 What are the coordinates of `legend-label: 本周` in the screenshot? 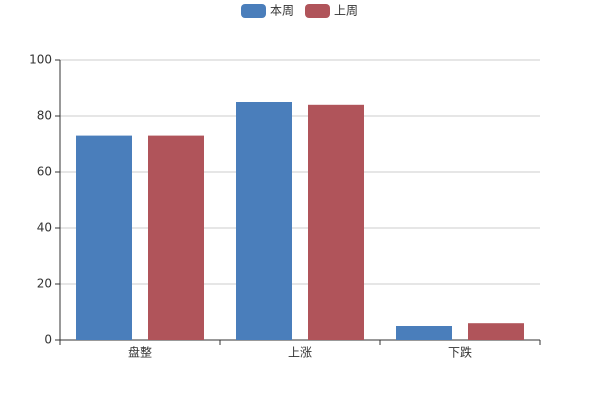 It's located at (282, 11).